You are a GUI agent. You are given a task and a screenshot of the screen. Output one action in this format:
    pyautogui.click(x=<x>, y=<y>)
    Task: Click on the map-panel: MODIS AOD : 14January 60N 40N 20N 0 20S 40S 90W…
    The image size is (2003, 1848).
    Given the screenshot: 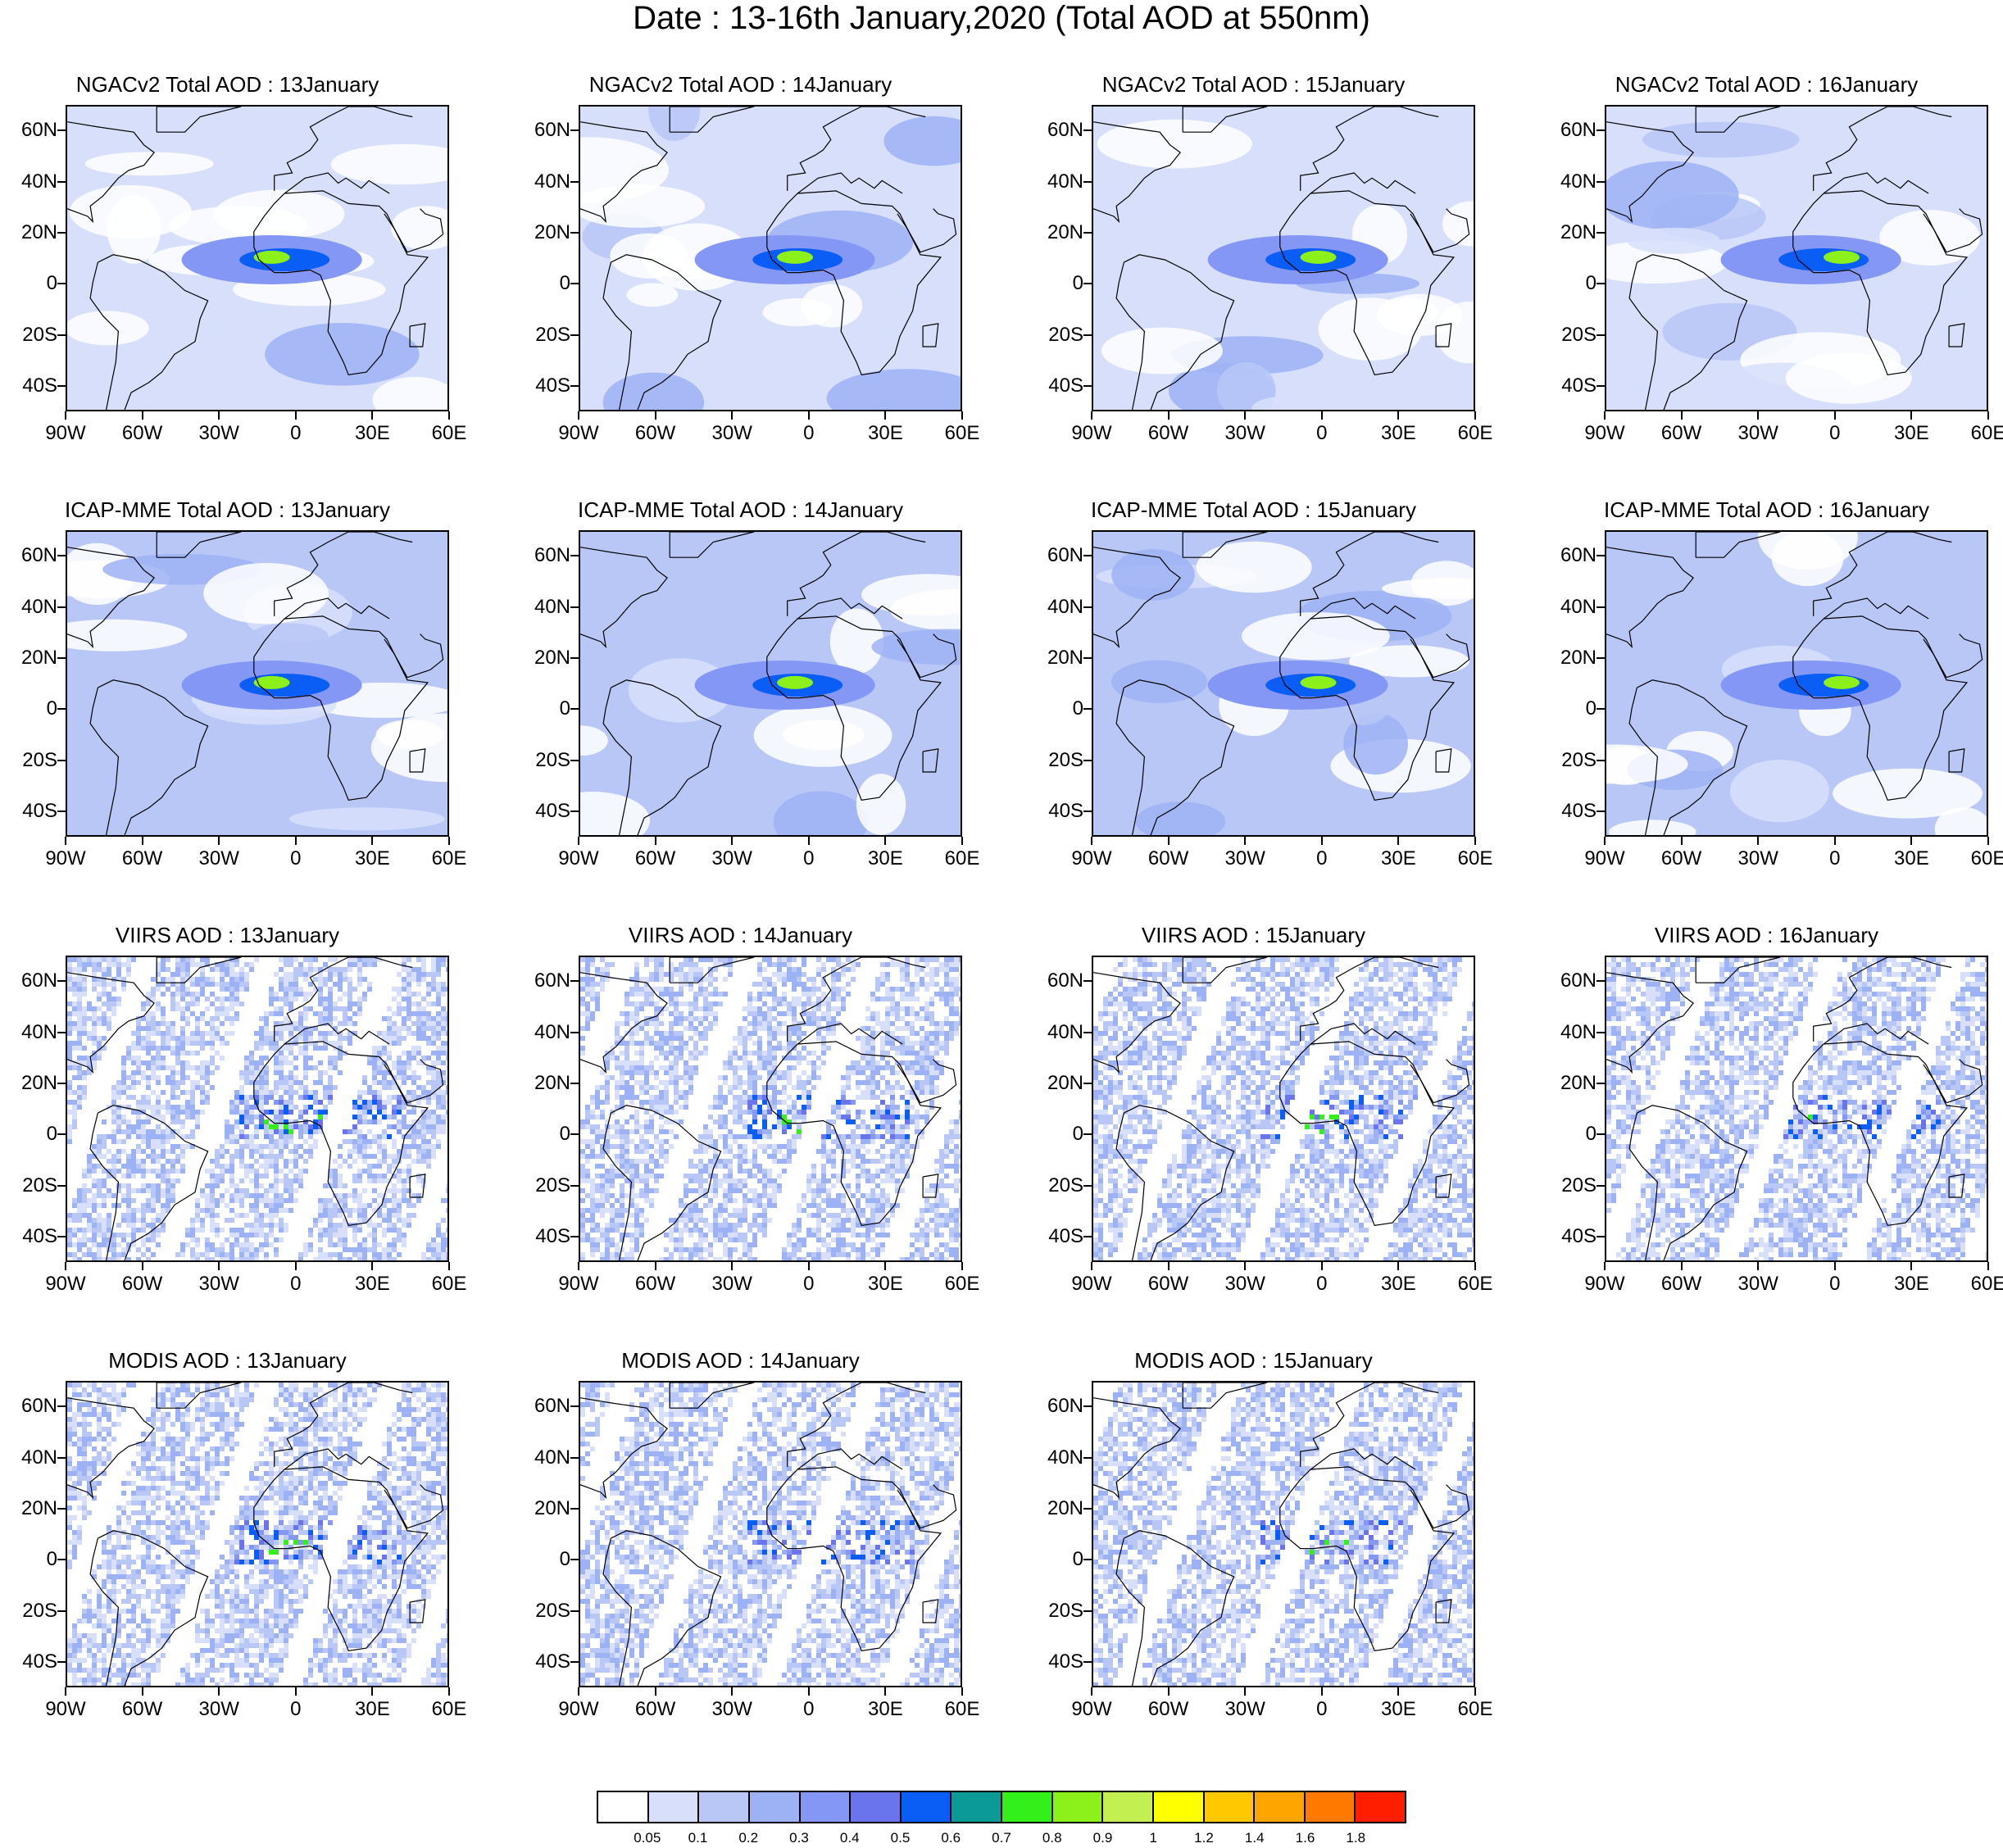 What is the action you would take?
    pyautogui.click(x=748, y=1553)
    